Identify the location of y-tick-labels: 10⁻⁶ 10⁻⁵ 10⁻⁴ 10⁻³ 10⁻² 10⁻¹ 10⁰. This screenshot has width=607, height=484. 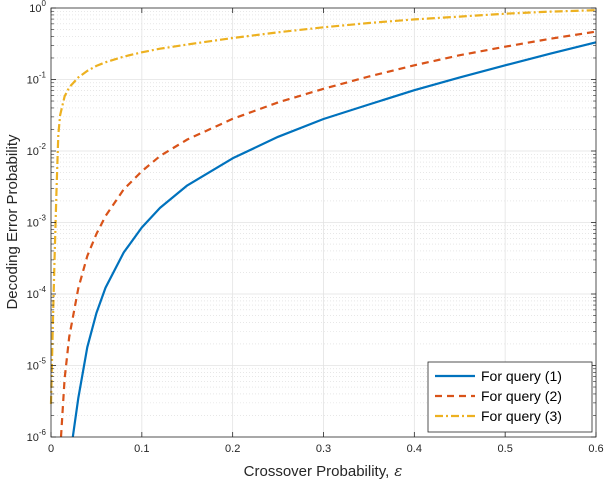
(37, 222).